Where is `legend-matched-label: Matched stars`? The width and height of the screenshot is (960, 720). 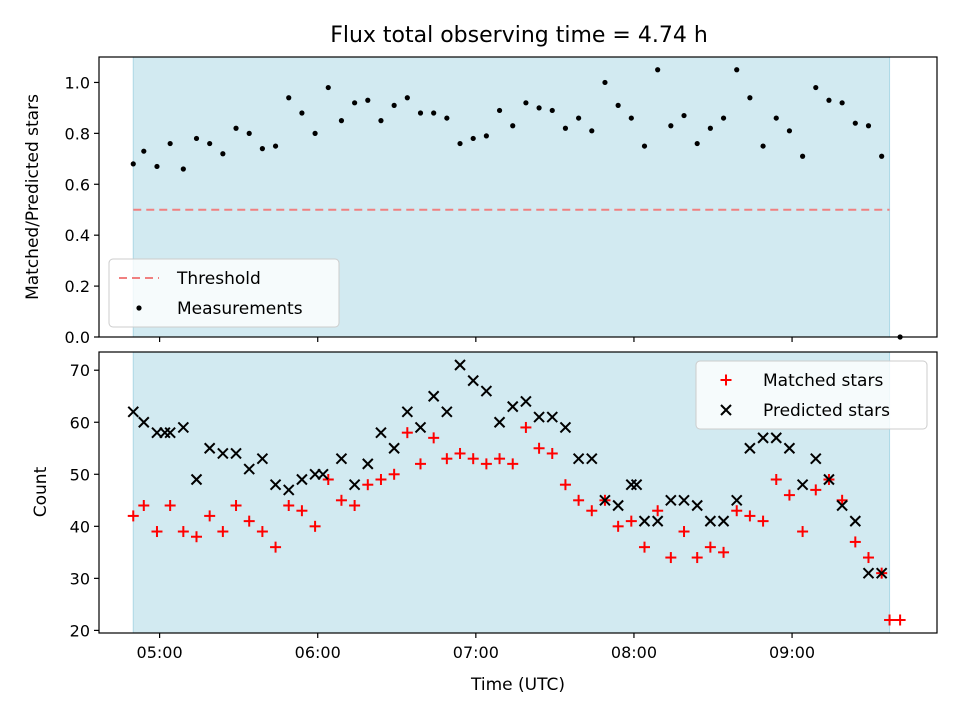
legend-matched-label: Matched stars is located at coordinates (823, 381).